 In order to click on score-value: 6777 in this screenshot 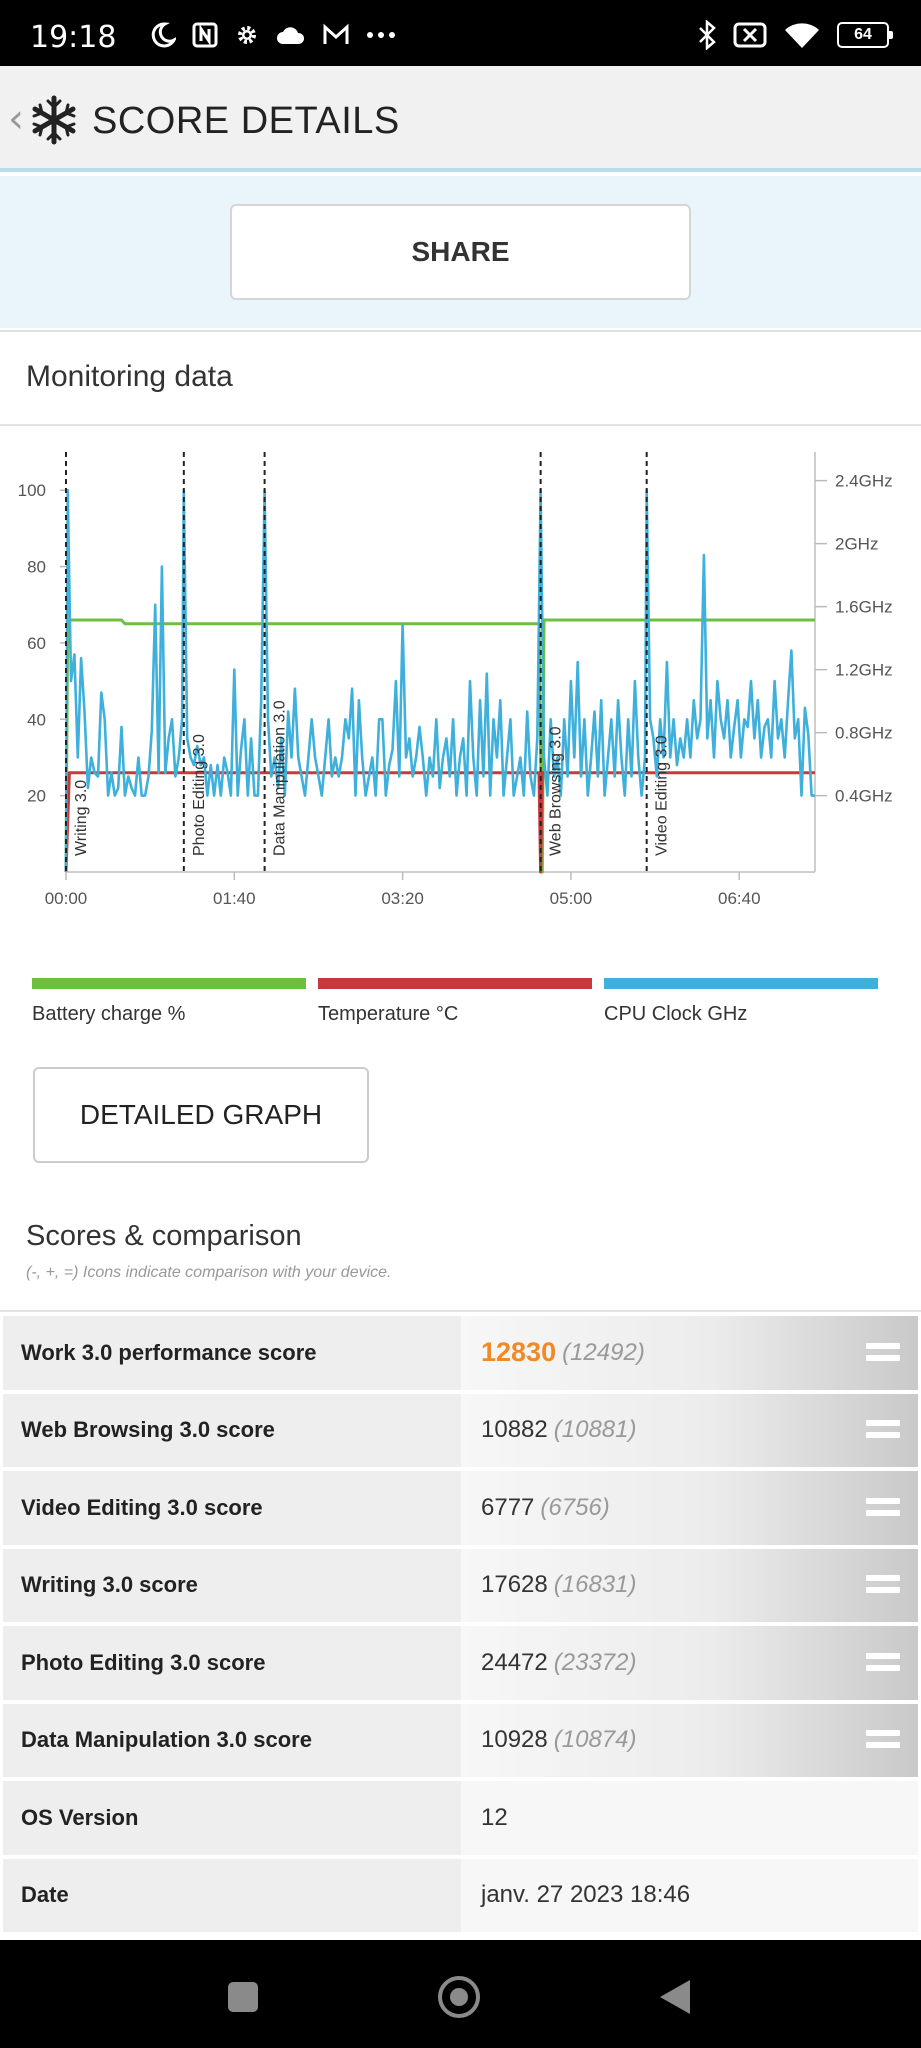, I will do `click(508, 1507)`.